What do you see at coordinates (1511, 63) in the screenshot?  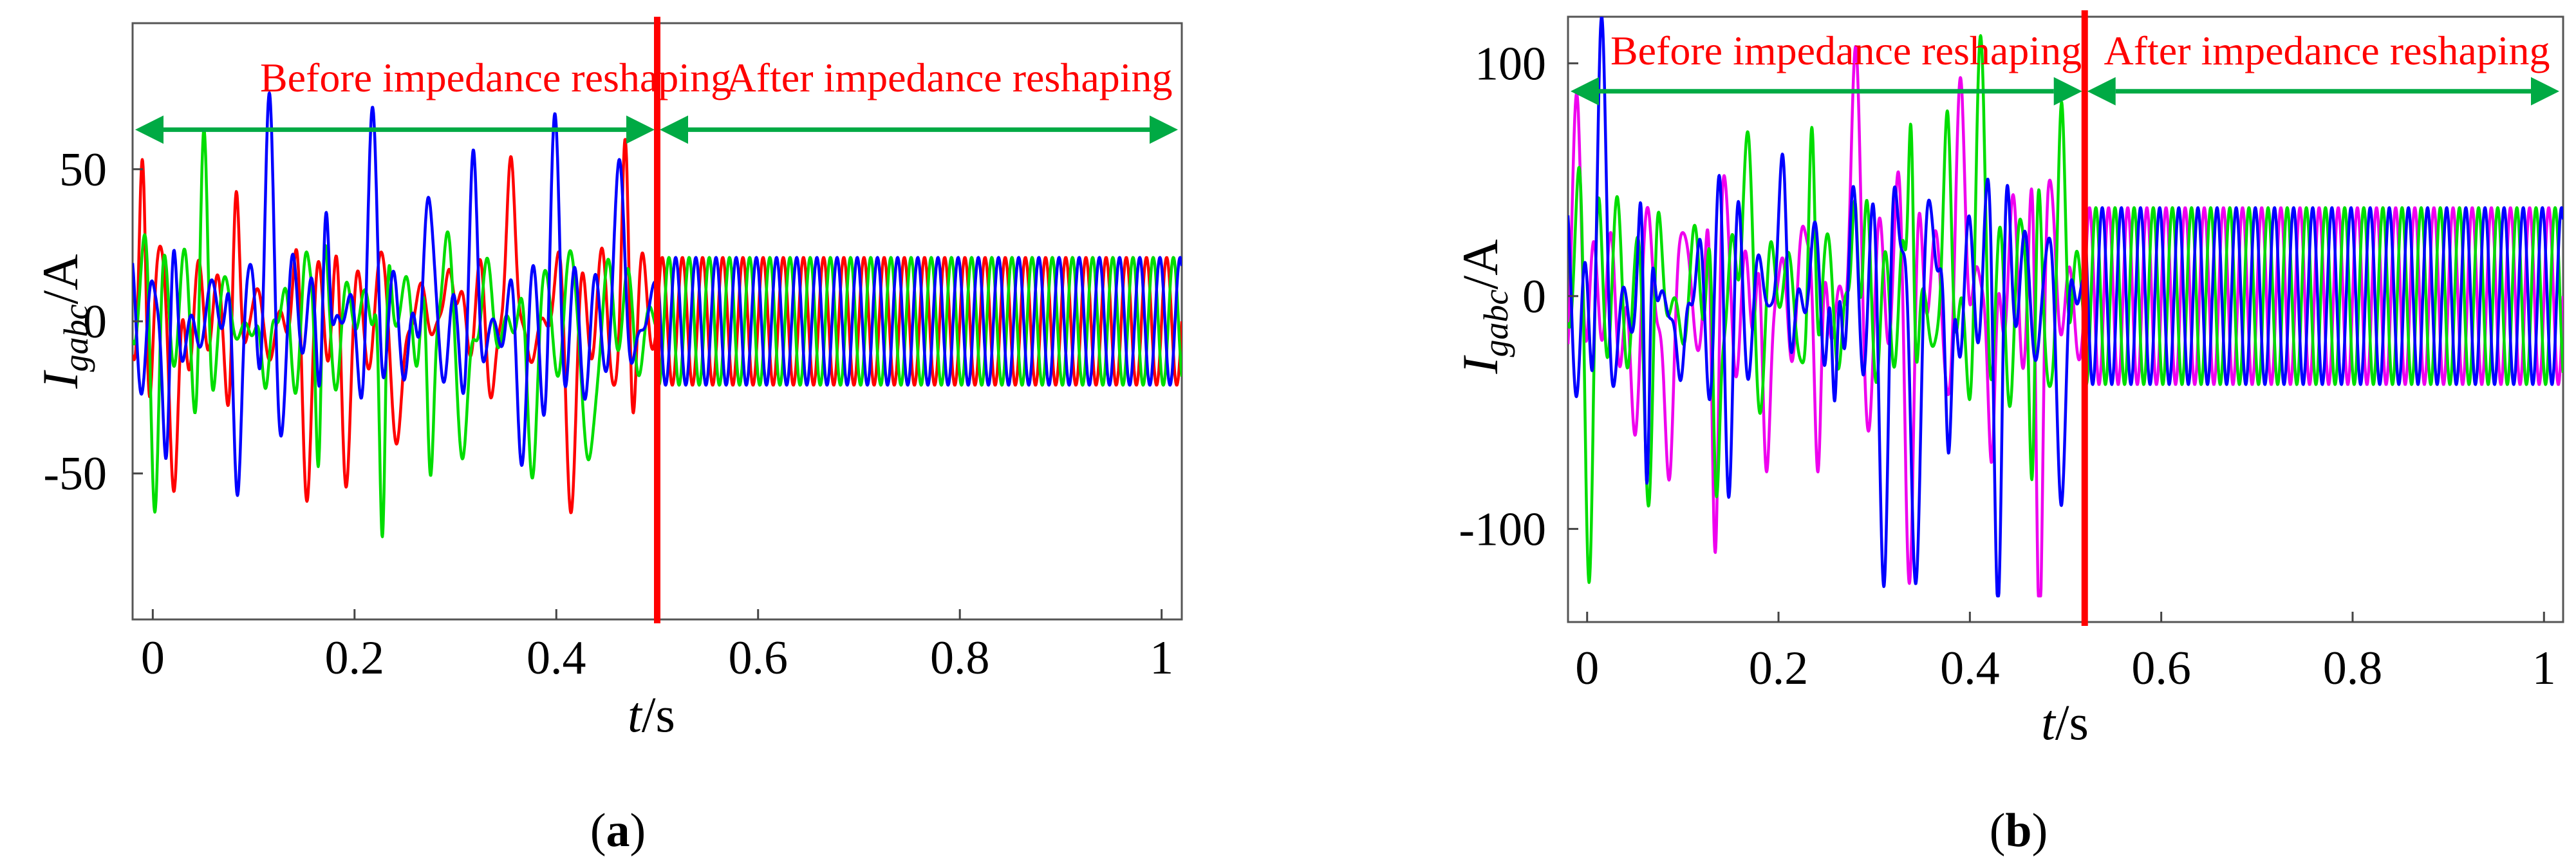 I see `chart-b-y-tick-label: 100` at bounding box center [1511, 63].